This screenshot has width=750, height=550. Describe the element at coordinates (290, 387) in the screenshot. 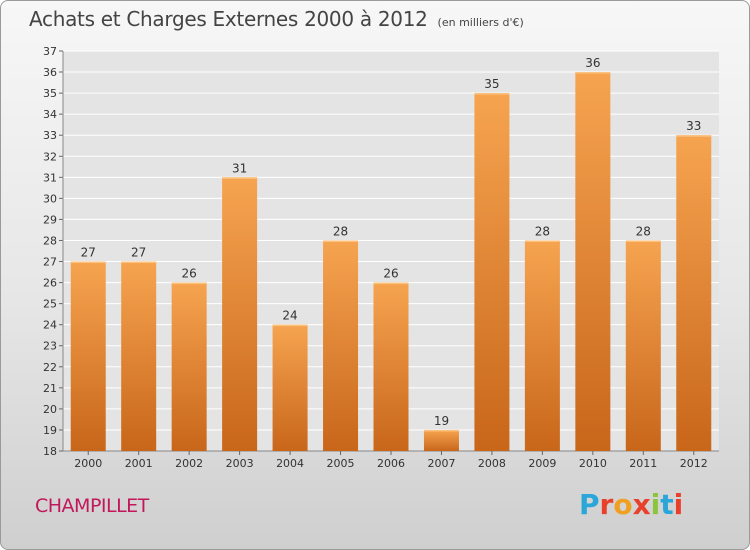

I see `bar-2004` at that location.